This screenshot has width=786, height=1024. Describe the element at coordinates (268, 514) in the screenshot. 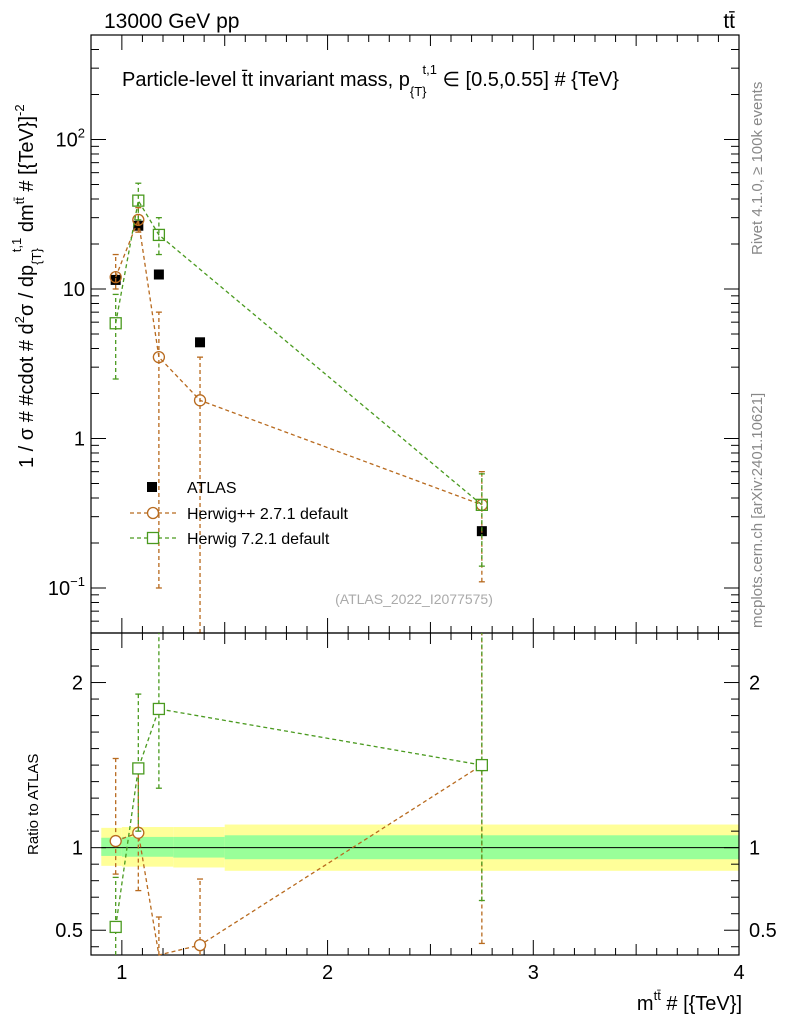

I see `legend-label-herwigpp: Herwig++ 2.7.1 default` at that location.